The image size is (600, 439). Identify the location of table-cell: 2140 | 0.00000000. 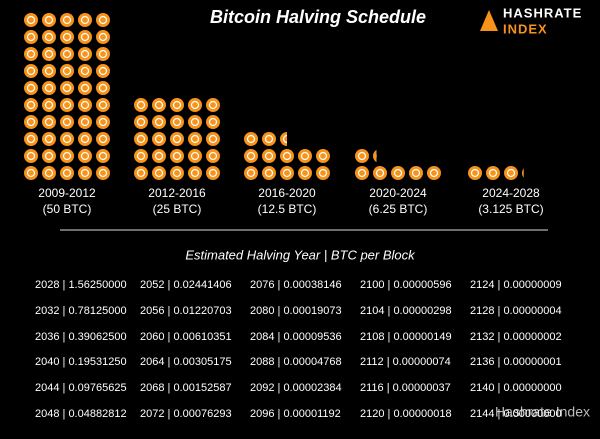
(516, 388).